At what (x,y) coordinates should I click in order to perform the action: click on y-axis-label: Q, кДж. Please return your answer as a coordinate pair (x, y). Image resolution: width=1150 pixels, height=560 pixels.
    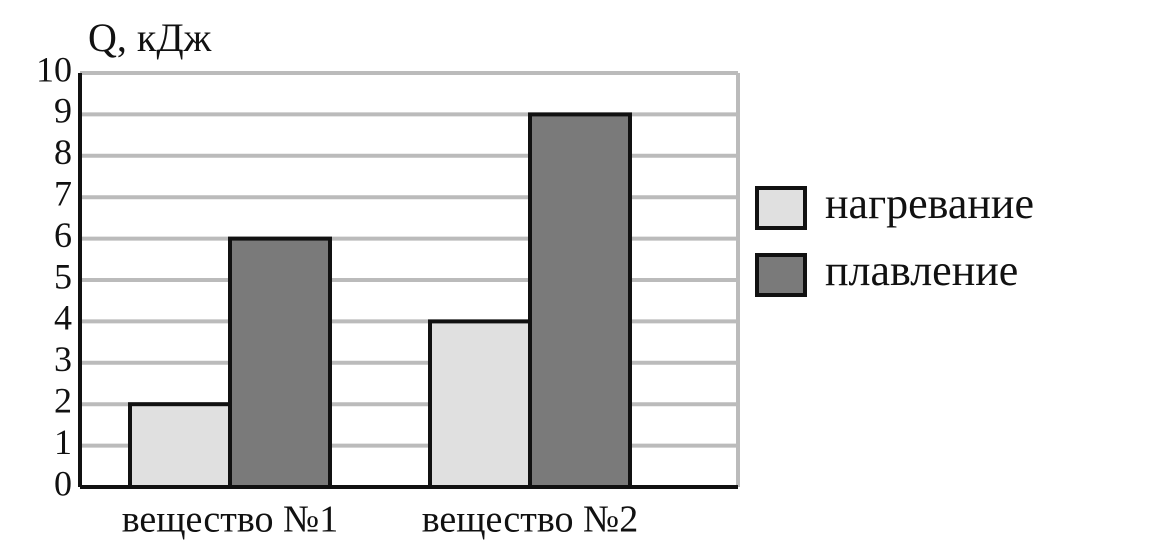
    Looking at the image, I should click on (150, 37).